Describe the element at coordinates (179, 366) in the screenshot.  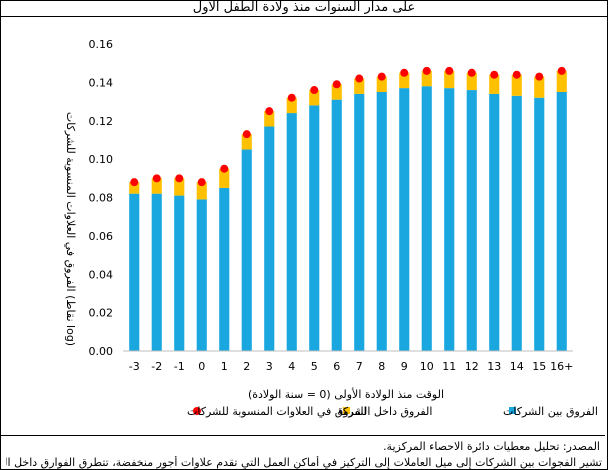
I see `x-tick-label: -1` at that location.